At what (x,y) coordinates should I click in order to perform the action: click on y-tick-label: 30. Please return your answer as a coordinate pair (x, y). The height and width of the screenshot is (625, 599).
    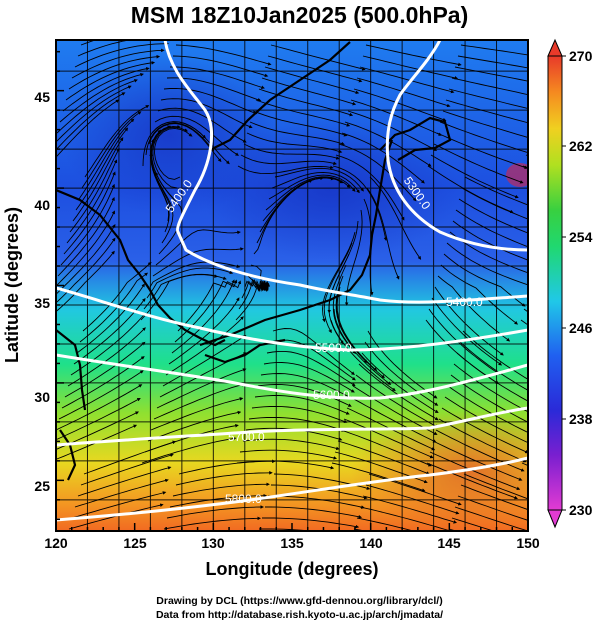
    Looking at the image, I should click on (42, 397).